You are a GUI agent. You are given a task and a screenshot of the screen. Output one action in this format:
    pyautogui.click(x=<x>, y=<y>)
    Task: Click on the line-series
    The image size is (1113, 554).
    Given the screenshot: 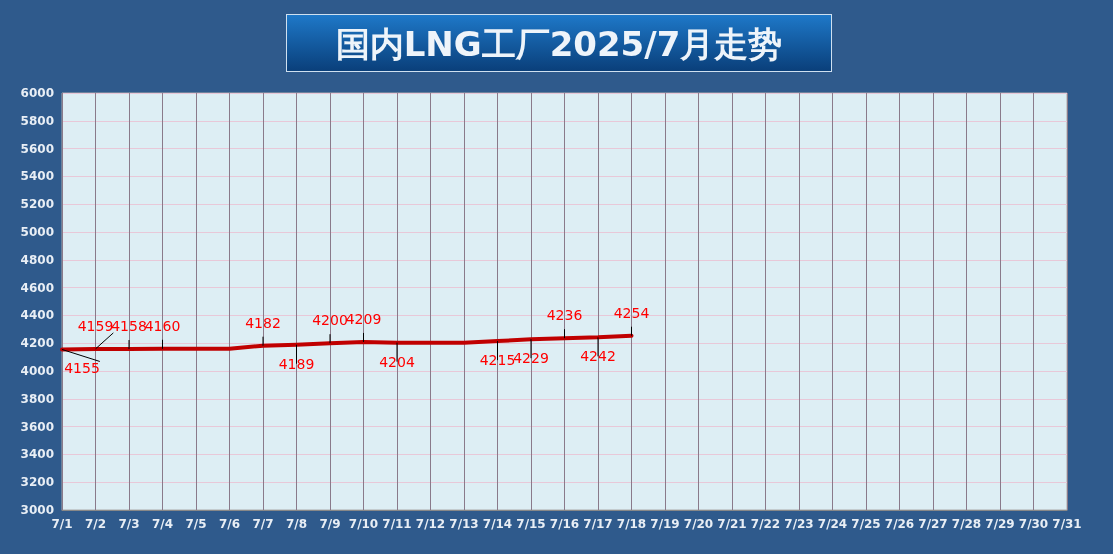 What is the action you would take?
    pyautogui.click(x=347, y=342)
    